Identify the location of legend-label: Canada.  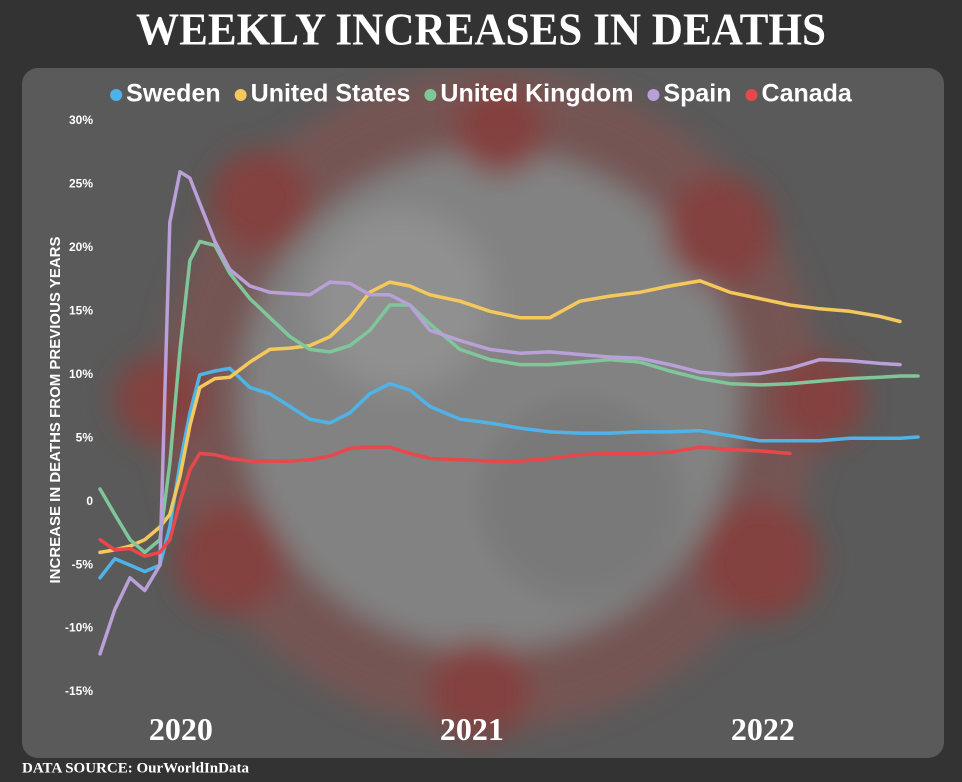
(807, 94).